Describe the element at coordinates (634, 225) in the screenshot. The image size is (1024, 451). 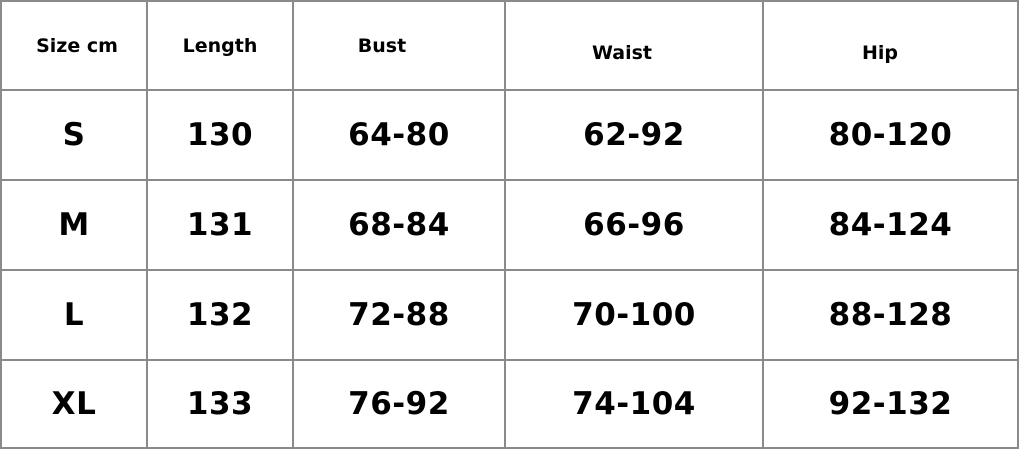
I see `cell-waist: 66-96` at that location.